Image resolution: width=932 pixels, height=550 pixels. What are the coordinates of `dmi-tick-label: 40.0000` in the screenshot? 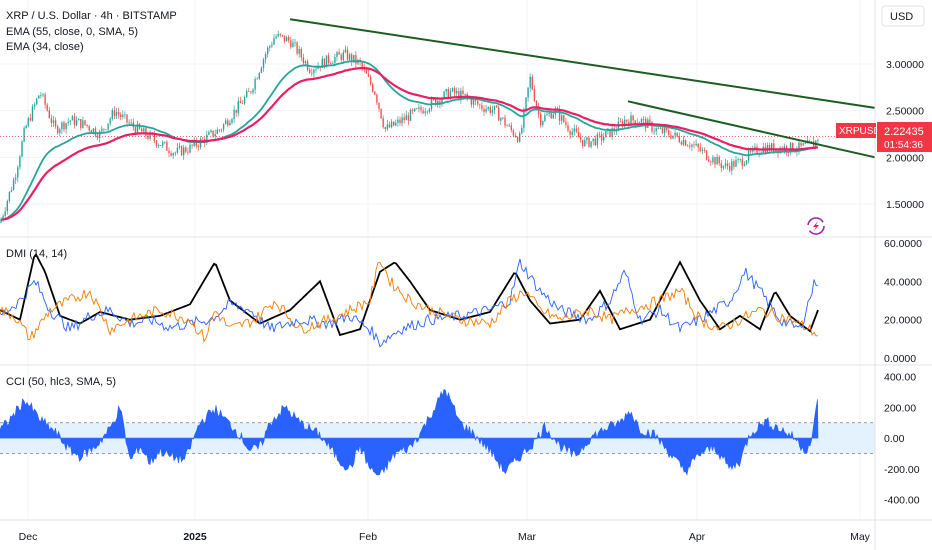 It's located at (903, 282).